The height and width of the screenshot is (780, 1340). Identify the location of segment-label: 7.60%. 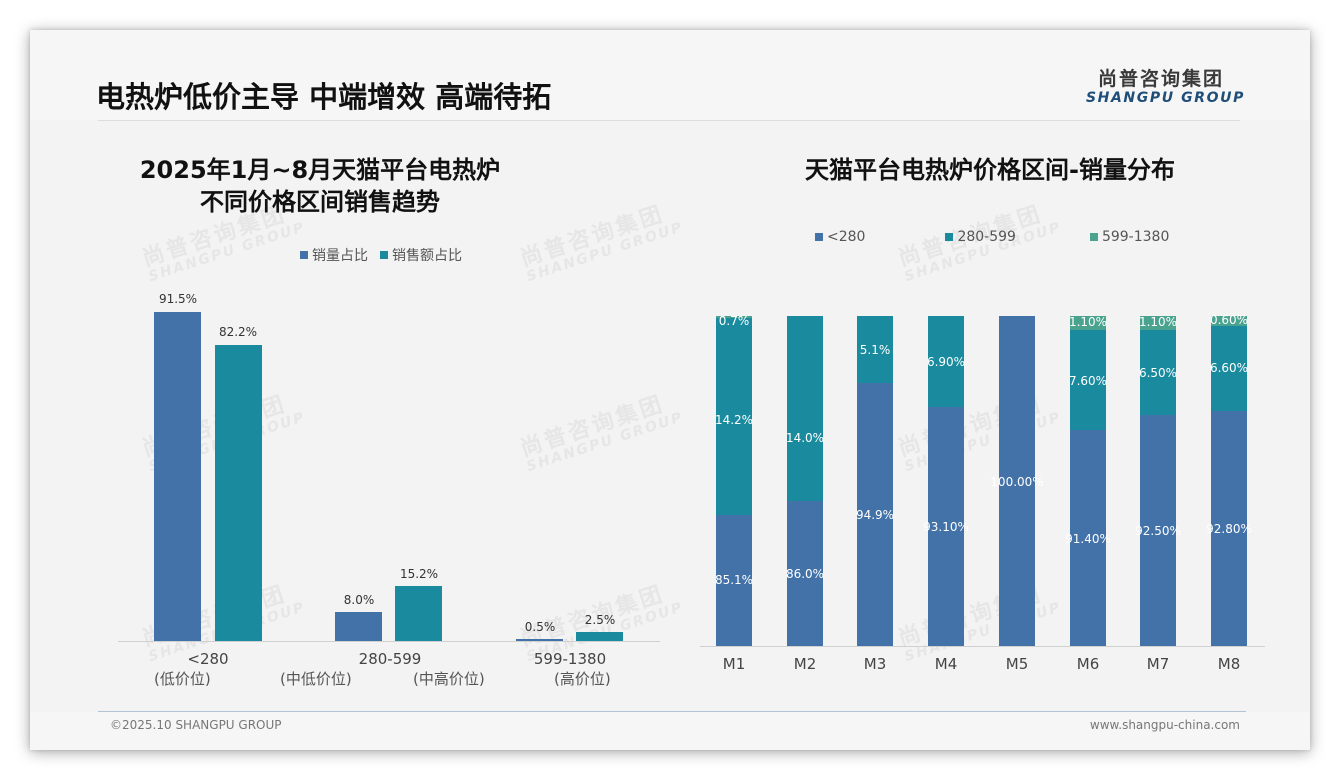
(1088, 381).